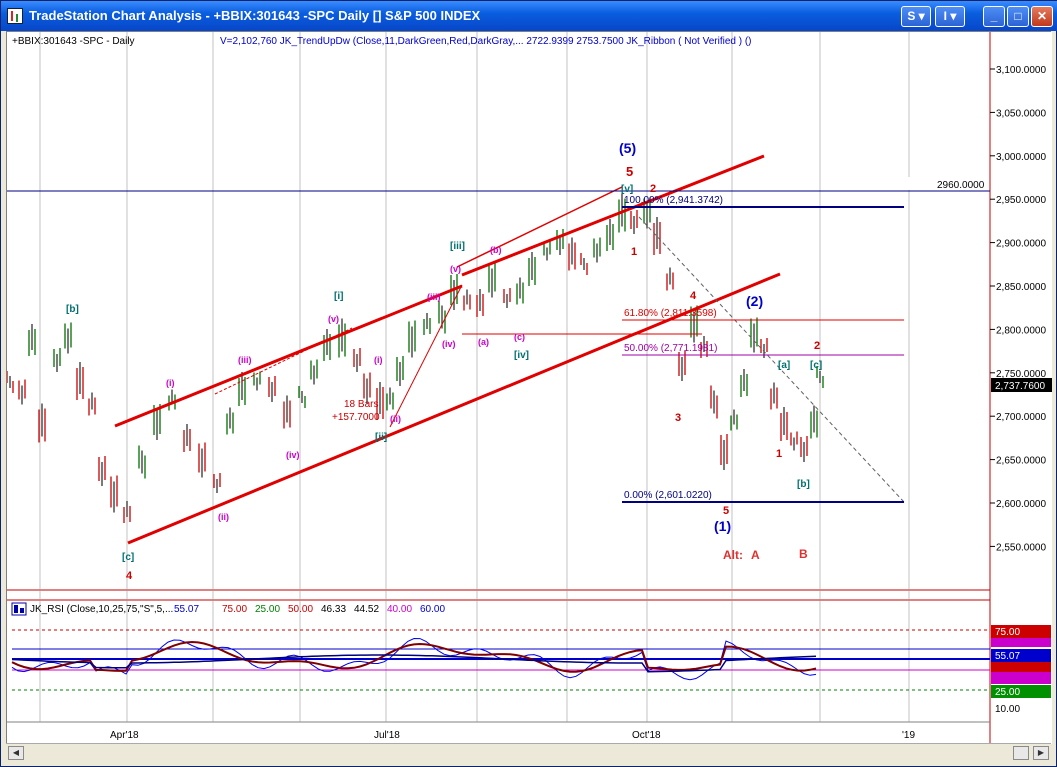 This screenshot has height=767, width=1057. What do you see at coordinates (457, 246) in the screenshot?
I see `wave-label: [iii]` at bounding box center [457, 246].